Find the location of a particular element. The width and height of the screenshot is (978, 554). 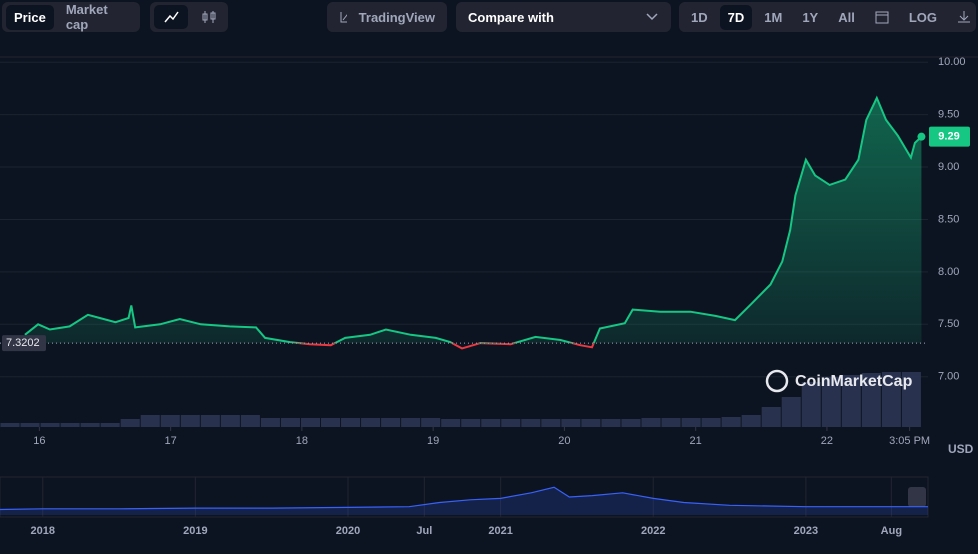

compare-select: Compare with is located at coordinates (563, 17).